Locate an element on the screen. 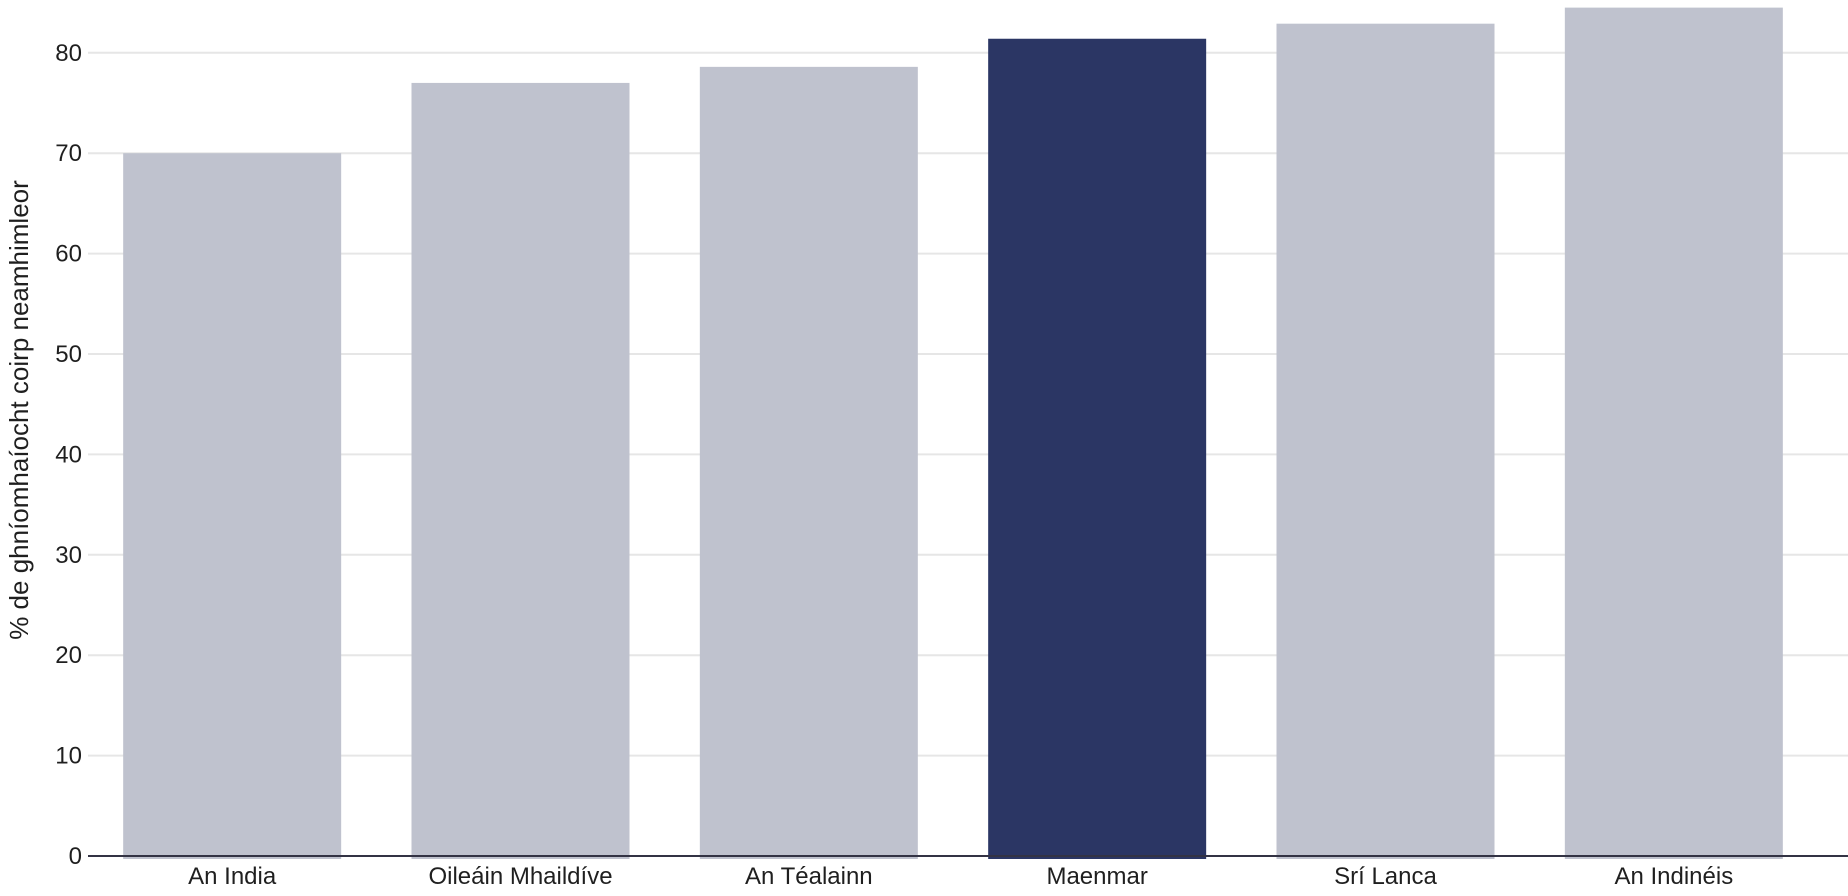 The width and height of the screenshot is (1848, 896). x-tick-label: An India is located at coordinates (232, 876).